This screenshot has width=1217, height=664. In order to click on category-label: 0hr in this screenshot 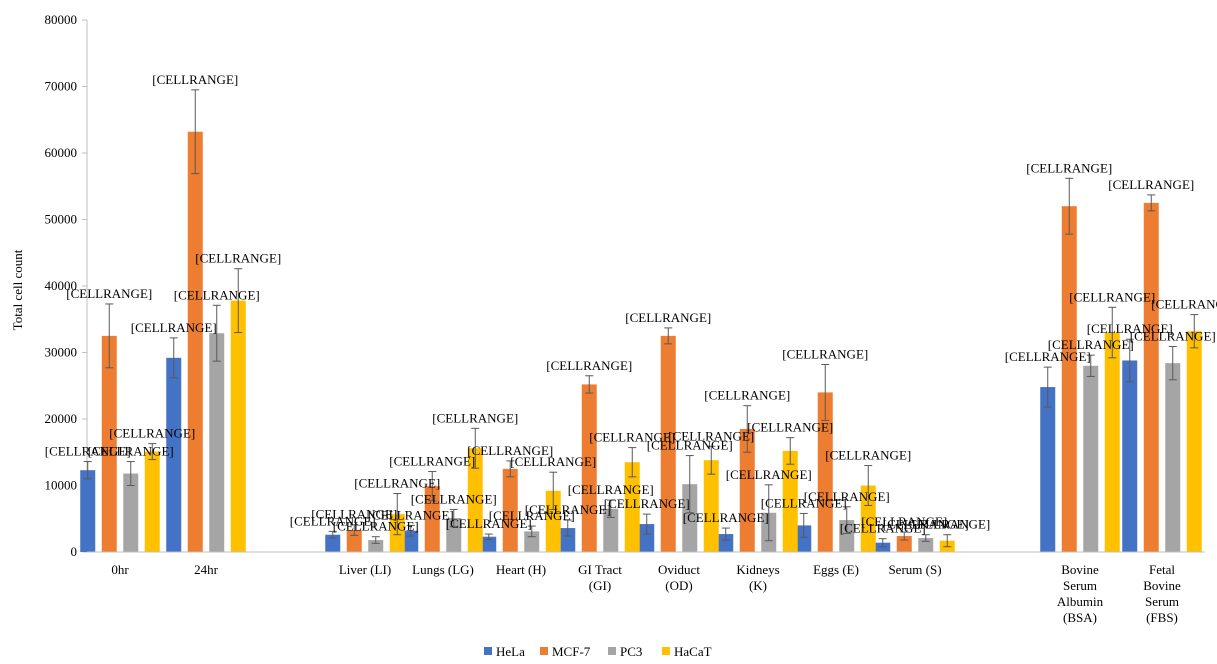, I will do `click(120, 569)`.